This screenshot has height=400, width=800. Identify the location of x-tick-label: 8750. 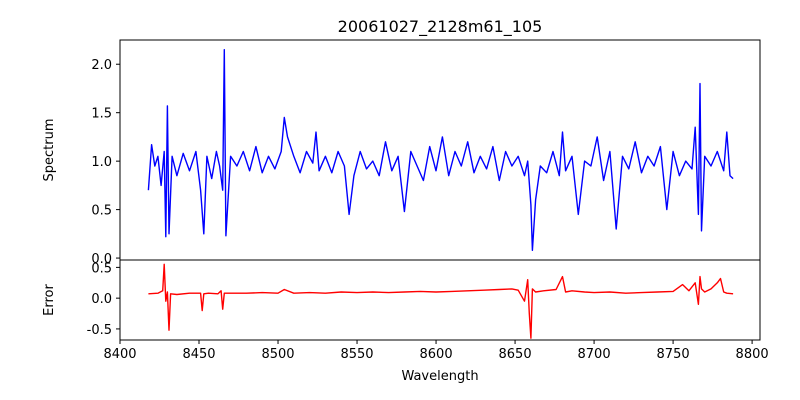
(673, 354).